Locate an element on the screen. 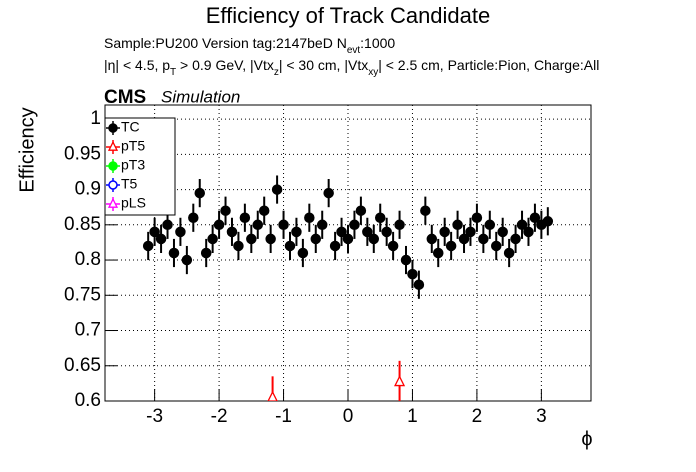  y-axis-label: Efficiency is located at coordinates (27, 149).